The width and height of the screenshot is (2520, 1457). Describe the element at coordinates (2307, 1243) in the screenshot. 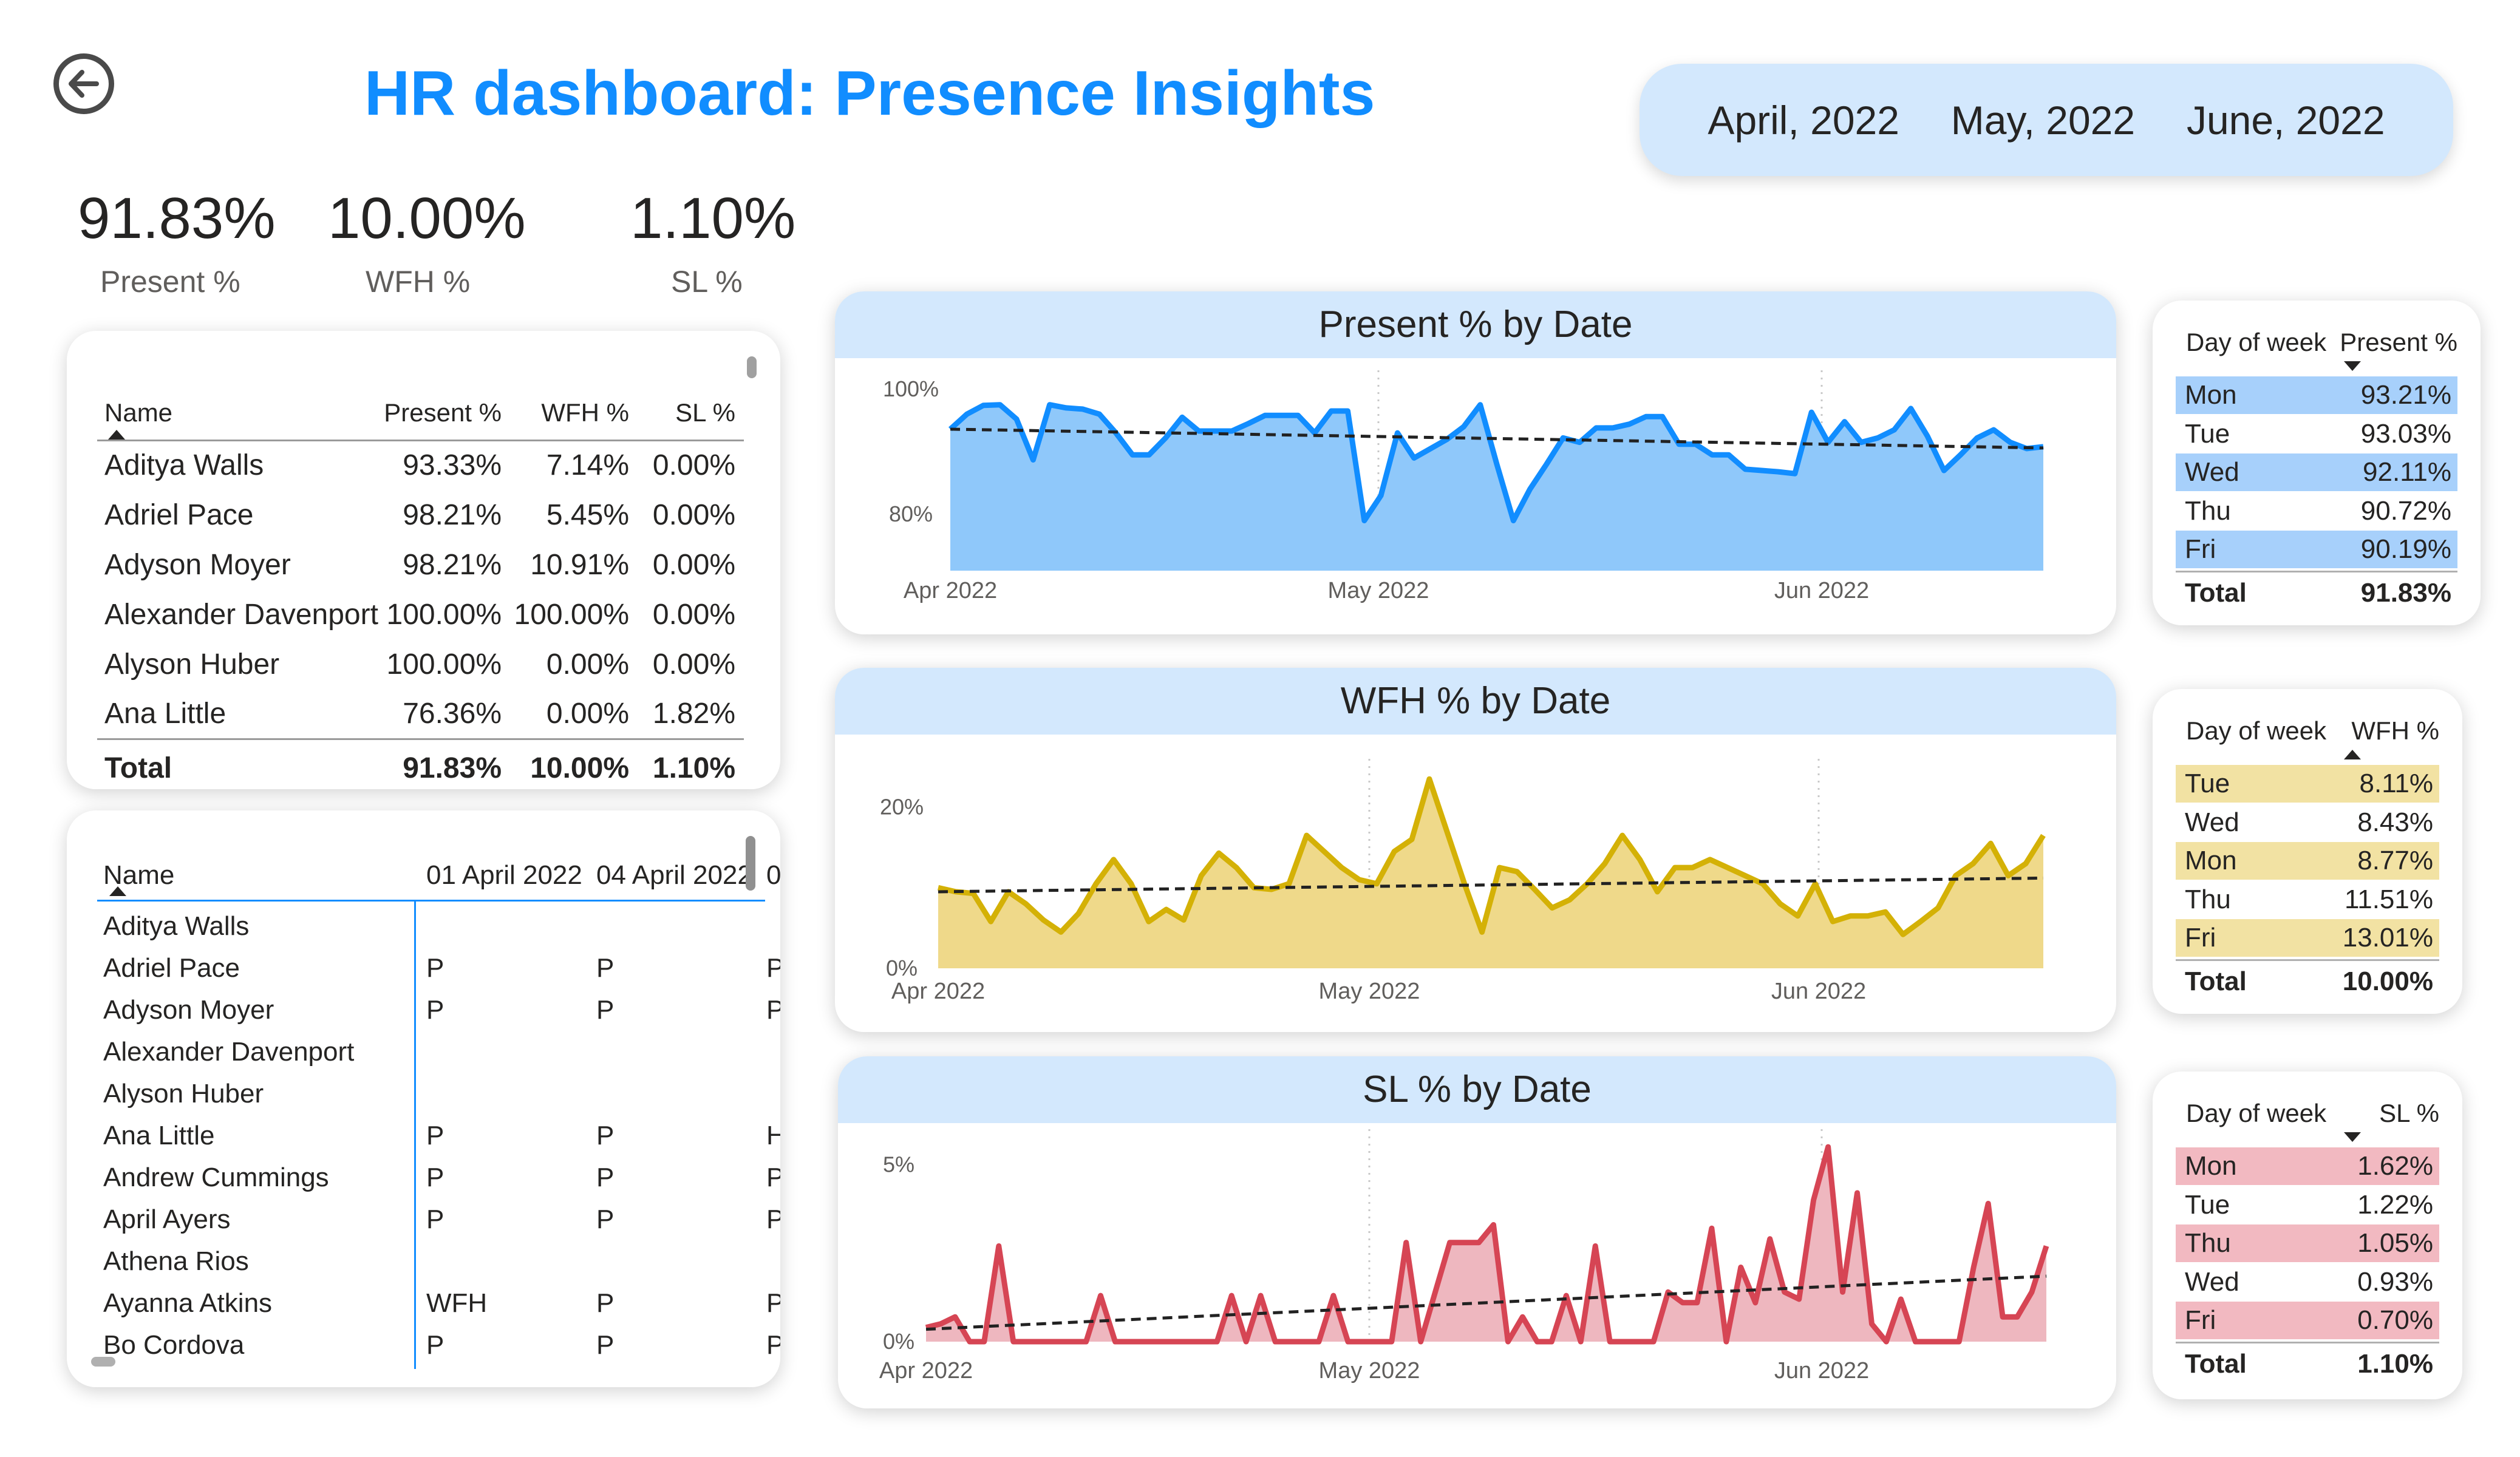

I see `table-row: Thu 1.05%` at that location.